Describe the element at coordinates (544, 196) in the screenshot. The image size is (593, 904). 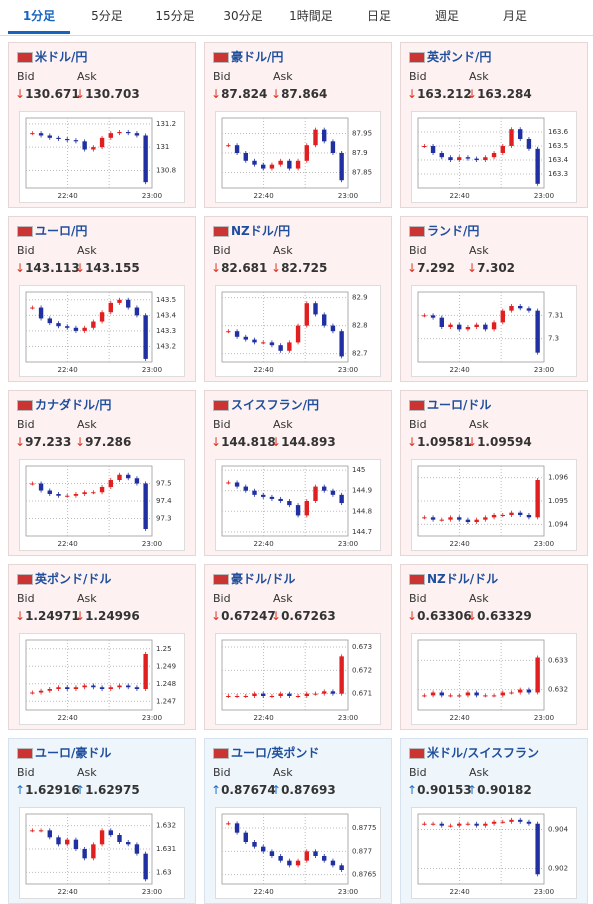
I see `x-tick-label: 23:00` at that location.